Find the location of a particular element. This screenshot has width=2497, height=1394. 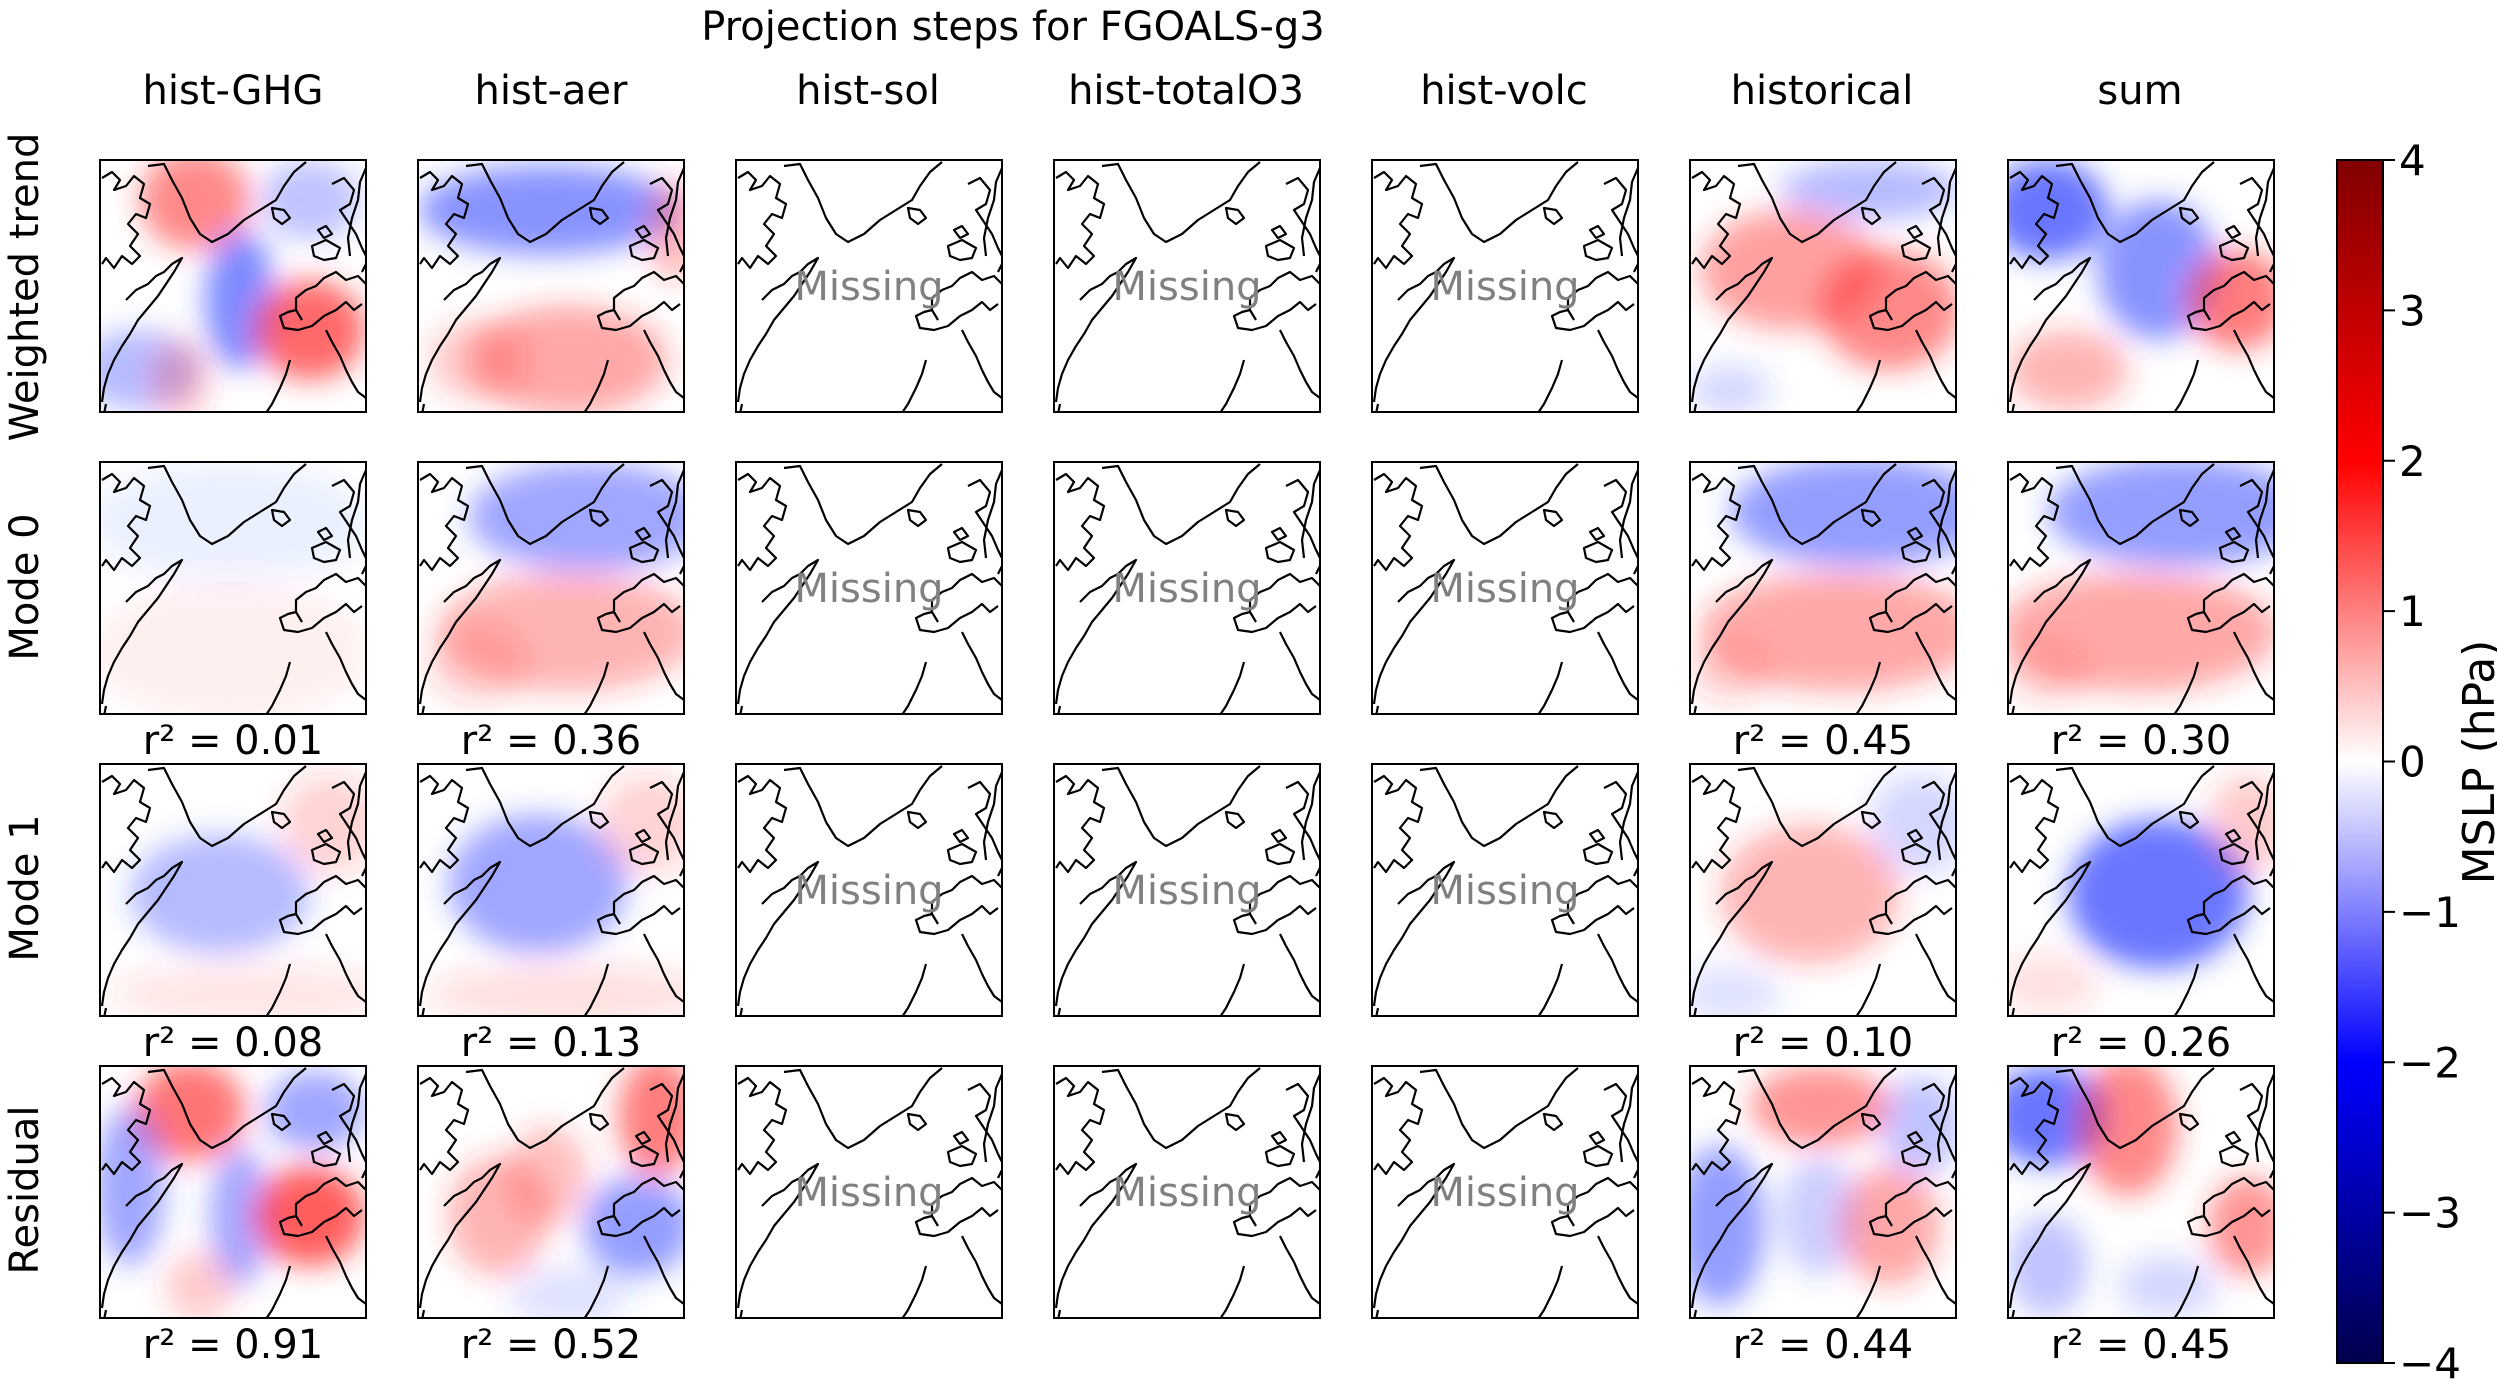

r2-label: r² = 0.13 is located at coordinates (551, 1043).